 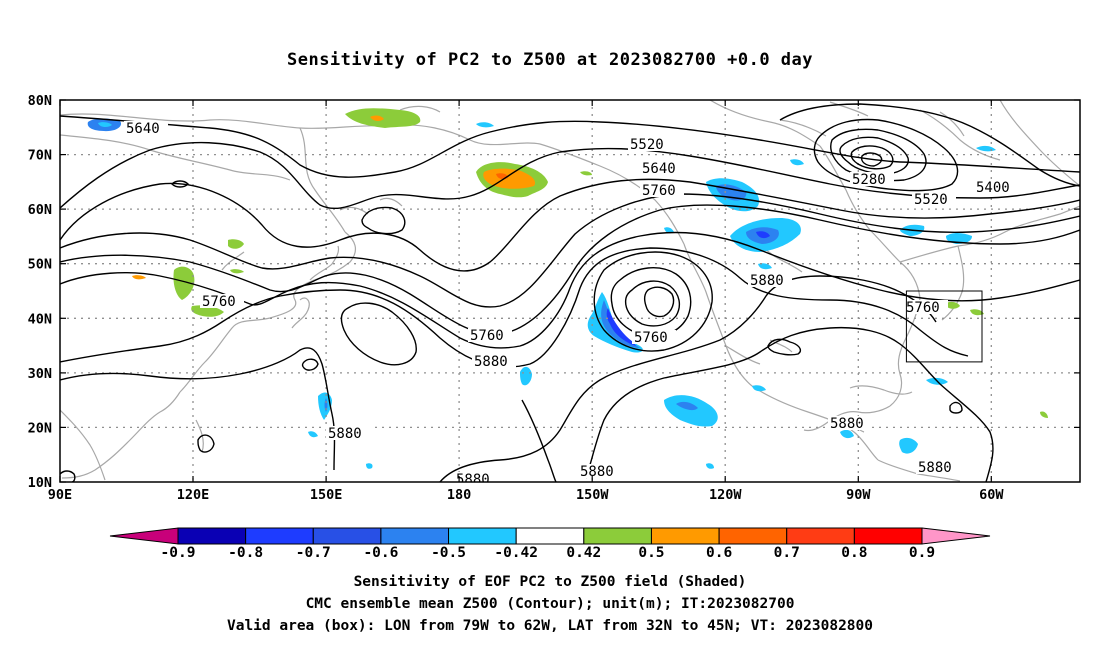 I want to click on contour-label: 5280, so click(x=869, y=180).